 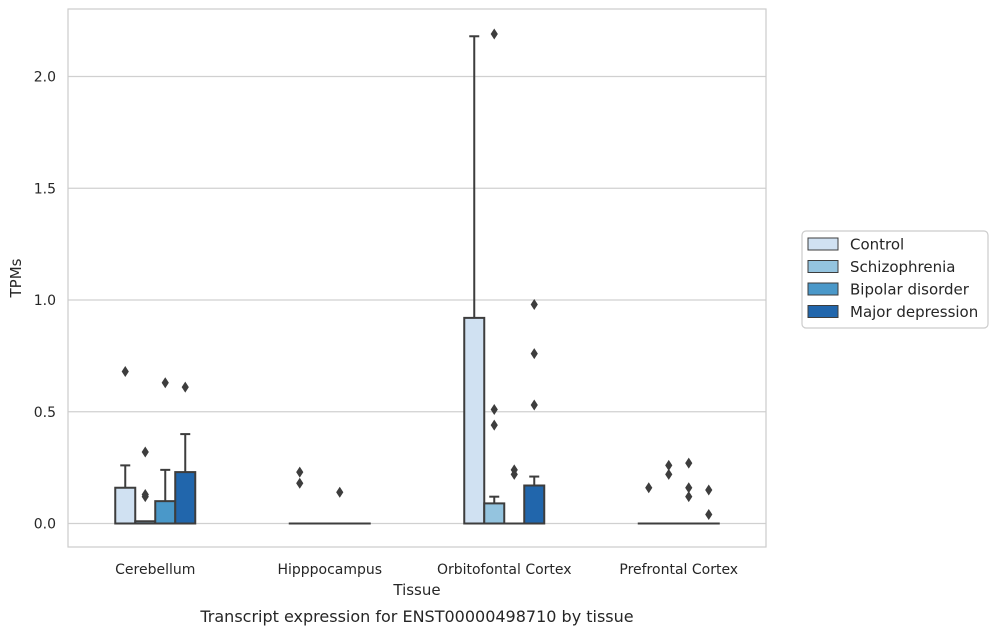 I want to click on x-tick-label: Cerebellum, so click(x=155, y=570).